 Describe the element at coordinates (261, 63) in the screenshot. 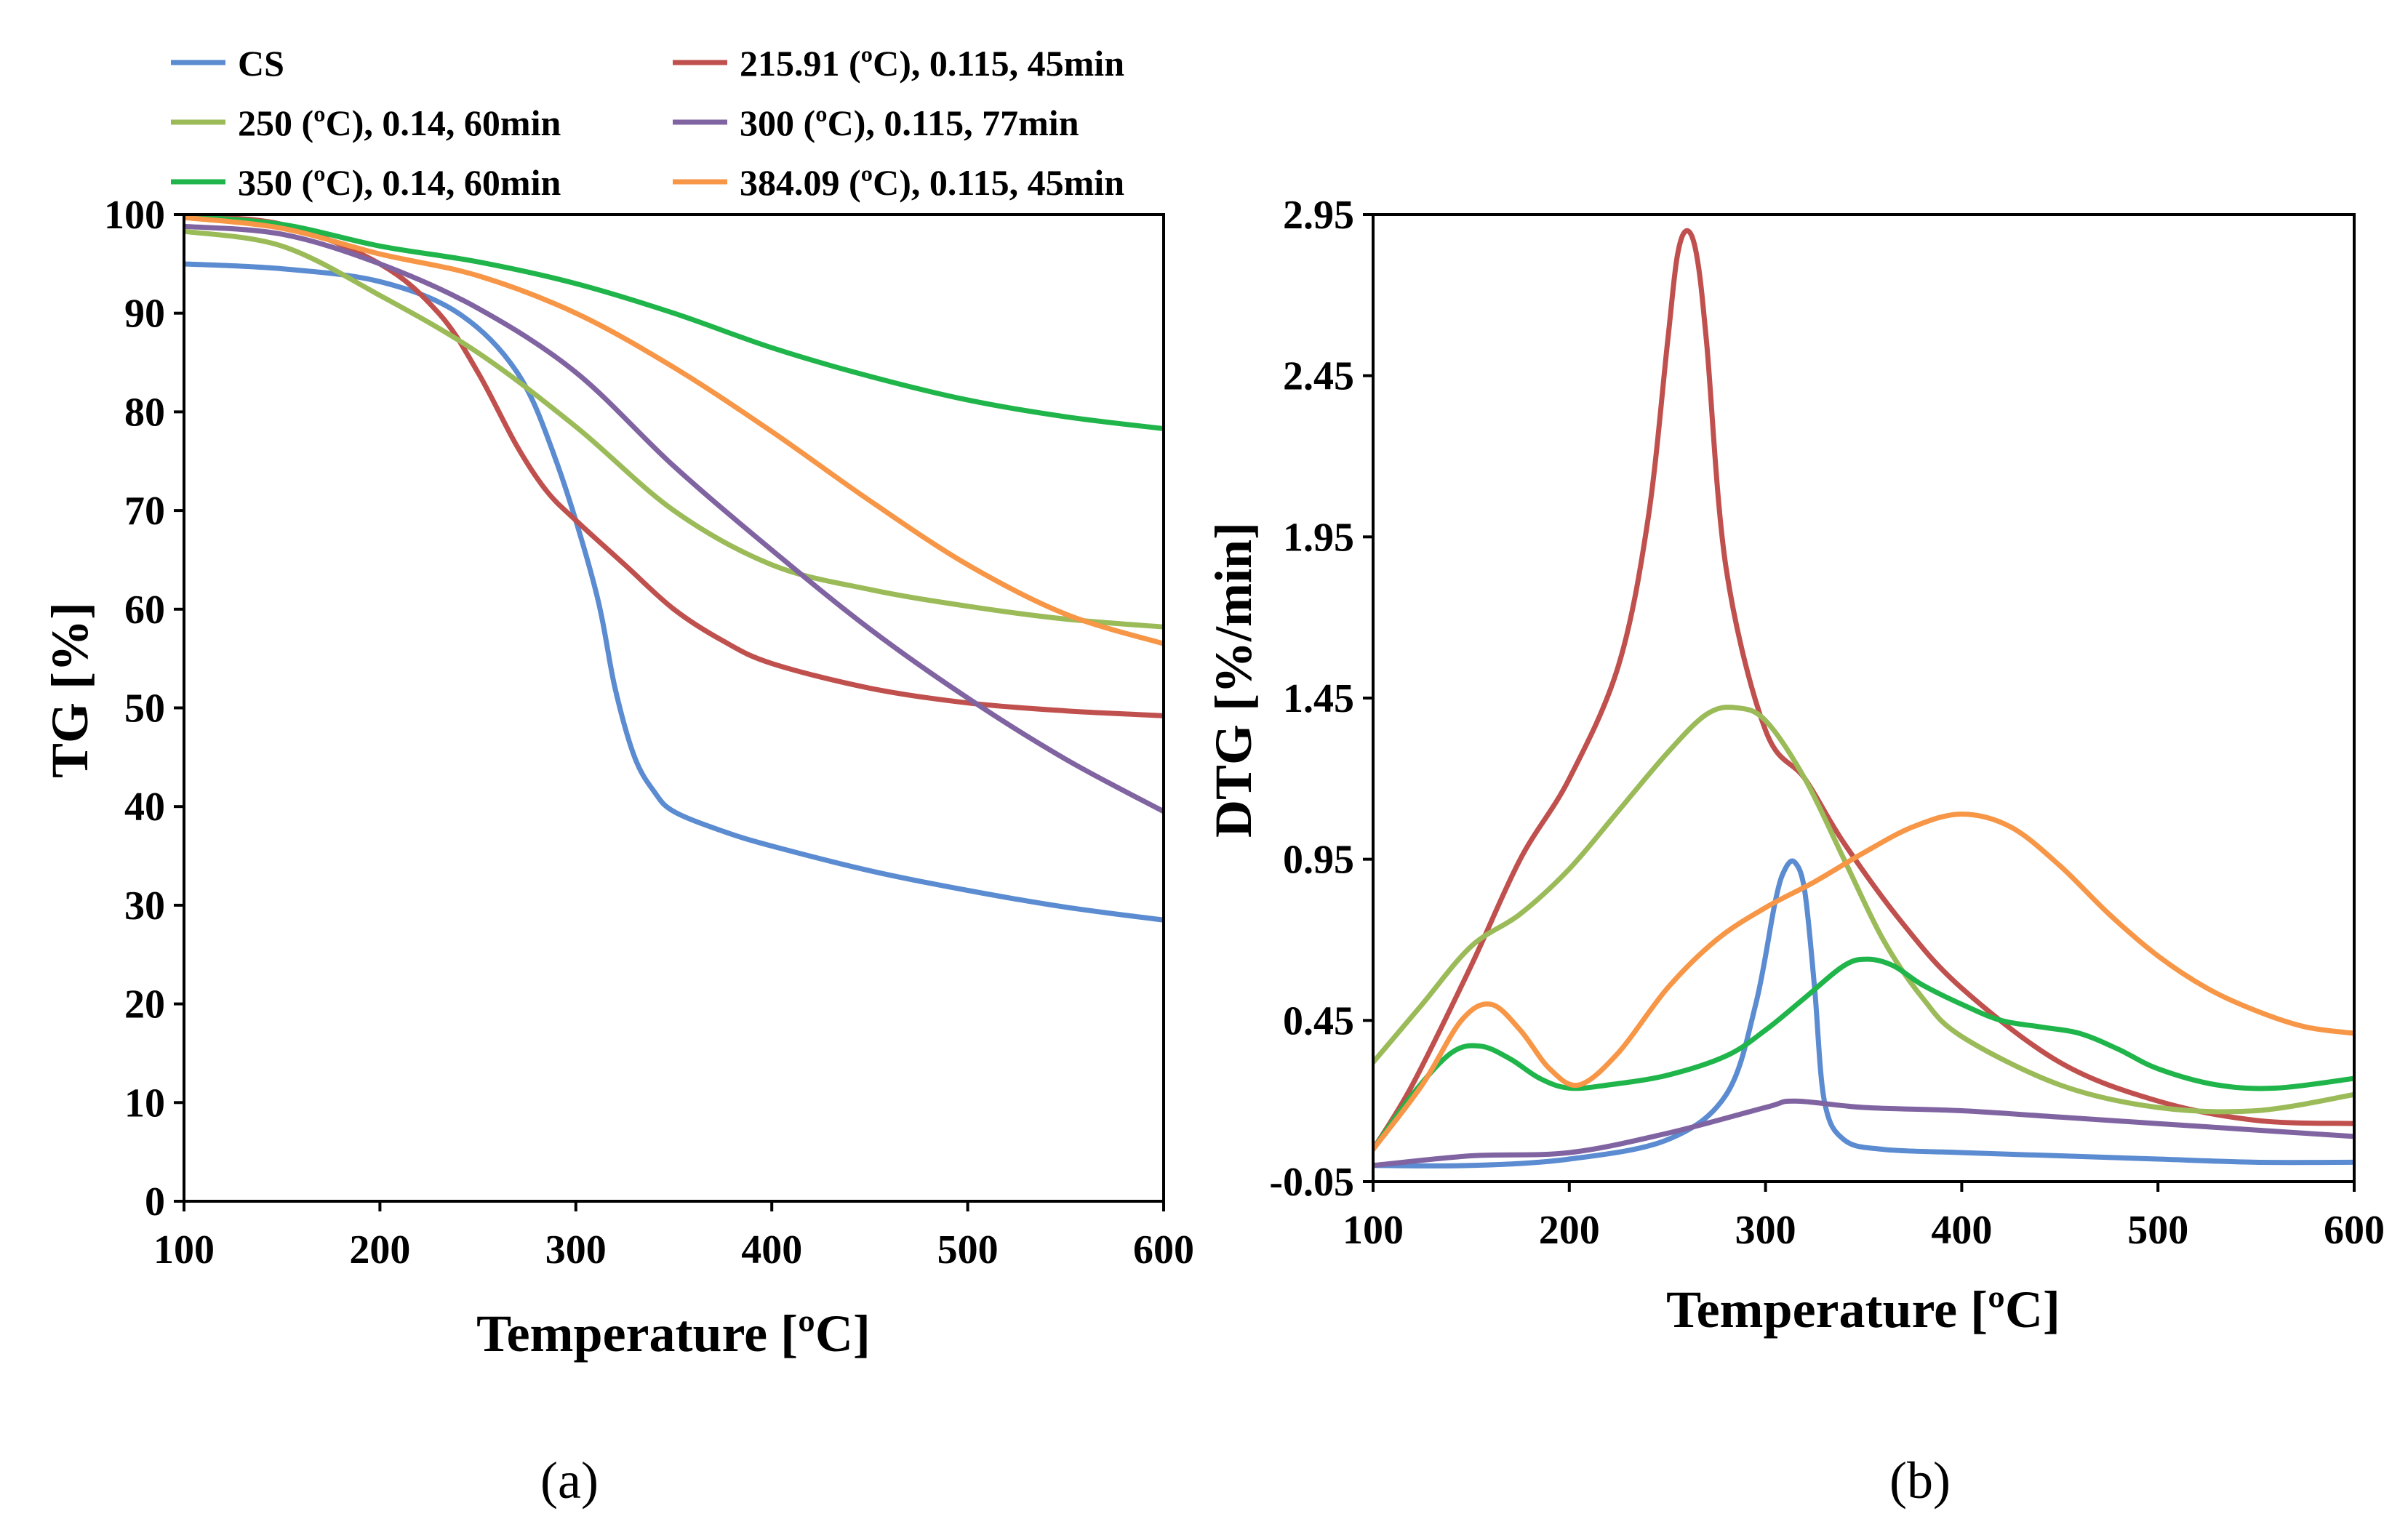

I see `legend-entry-label: CS` at that location.